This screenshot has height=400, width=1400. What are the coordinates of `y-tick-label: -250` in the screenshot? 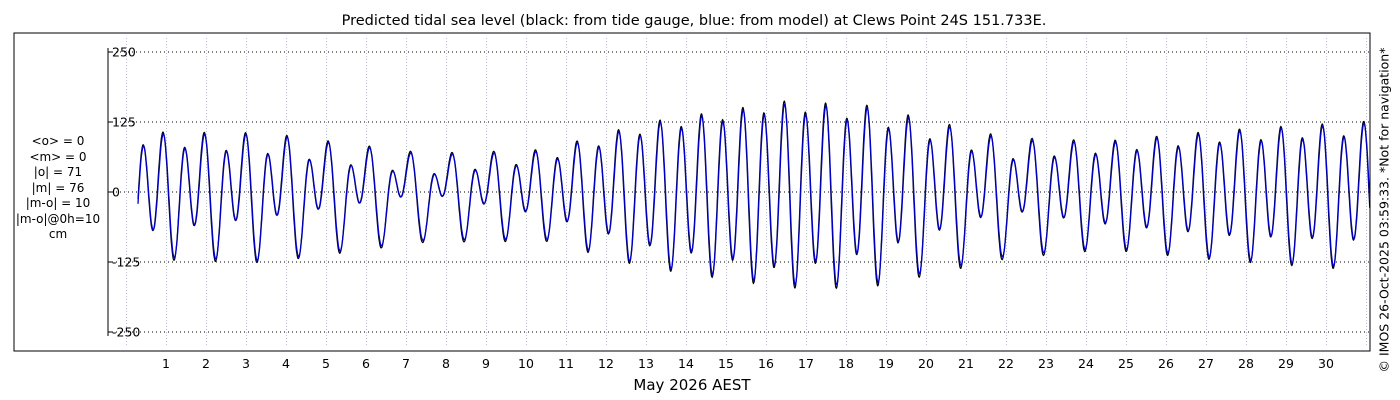 It's located at (126, 332).